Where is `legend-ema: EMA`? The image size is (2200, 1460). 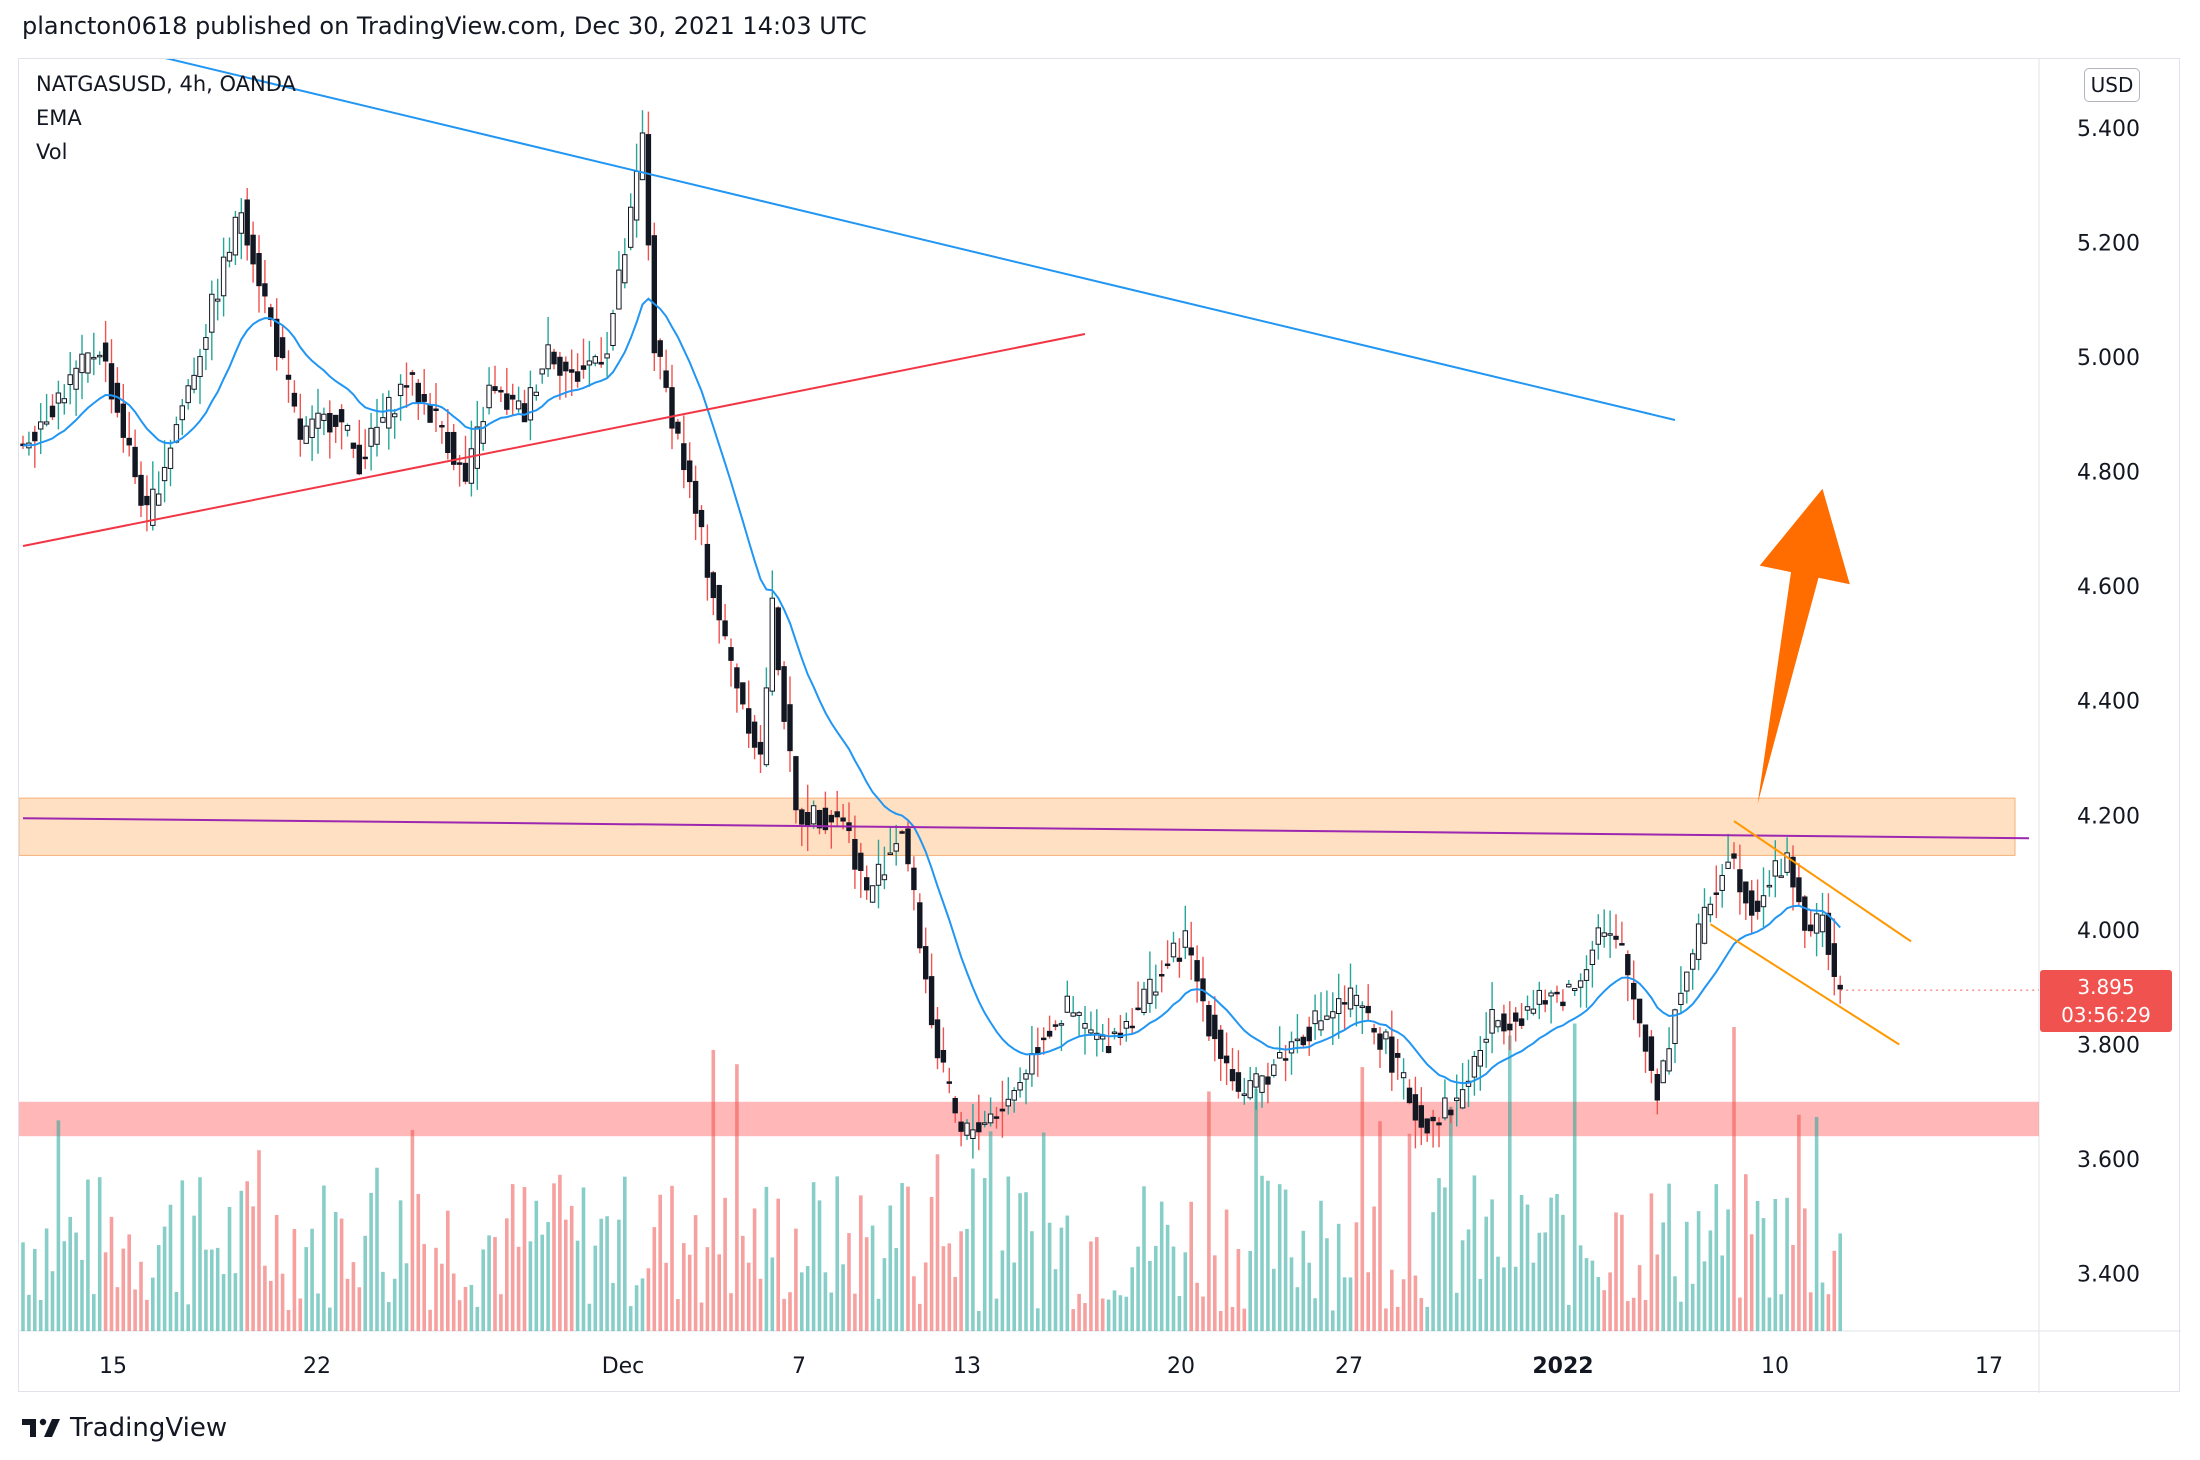 legend-ema: EMA is located at coordinates (59, 118).